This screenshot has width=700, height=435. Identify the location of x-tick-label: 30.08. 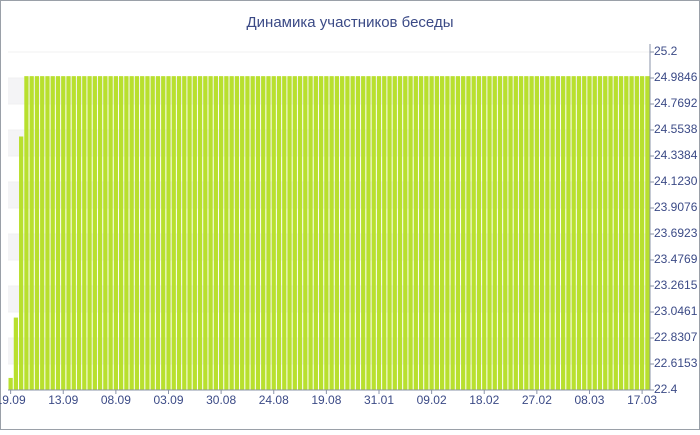
(221, 400).